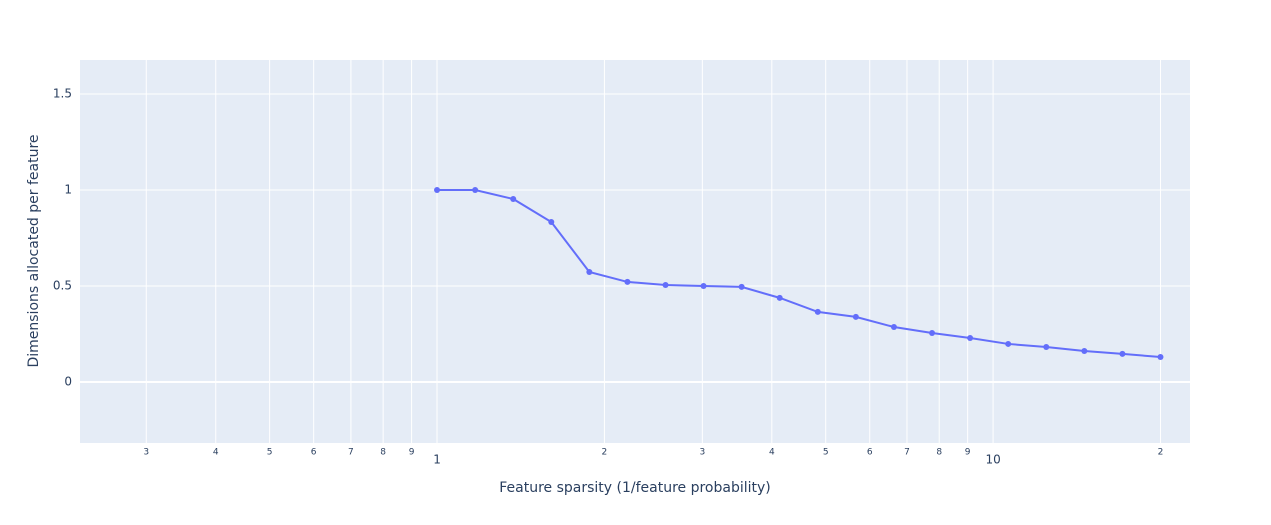 The height and width of the screenshot is (525, 1271). I want to click on x-axis-title: Feature sparsity (1/feature probability), so click(635, 488).